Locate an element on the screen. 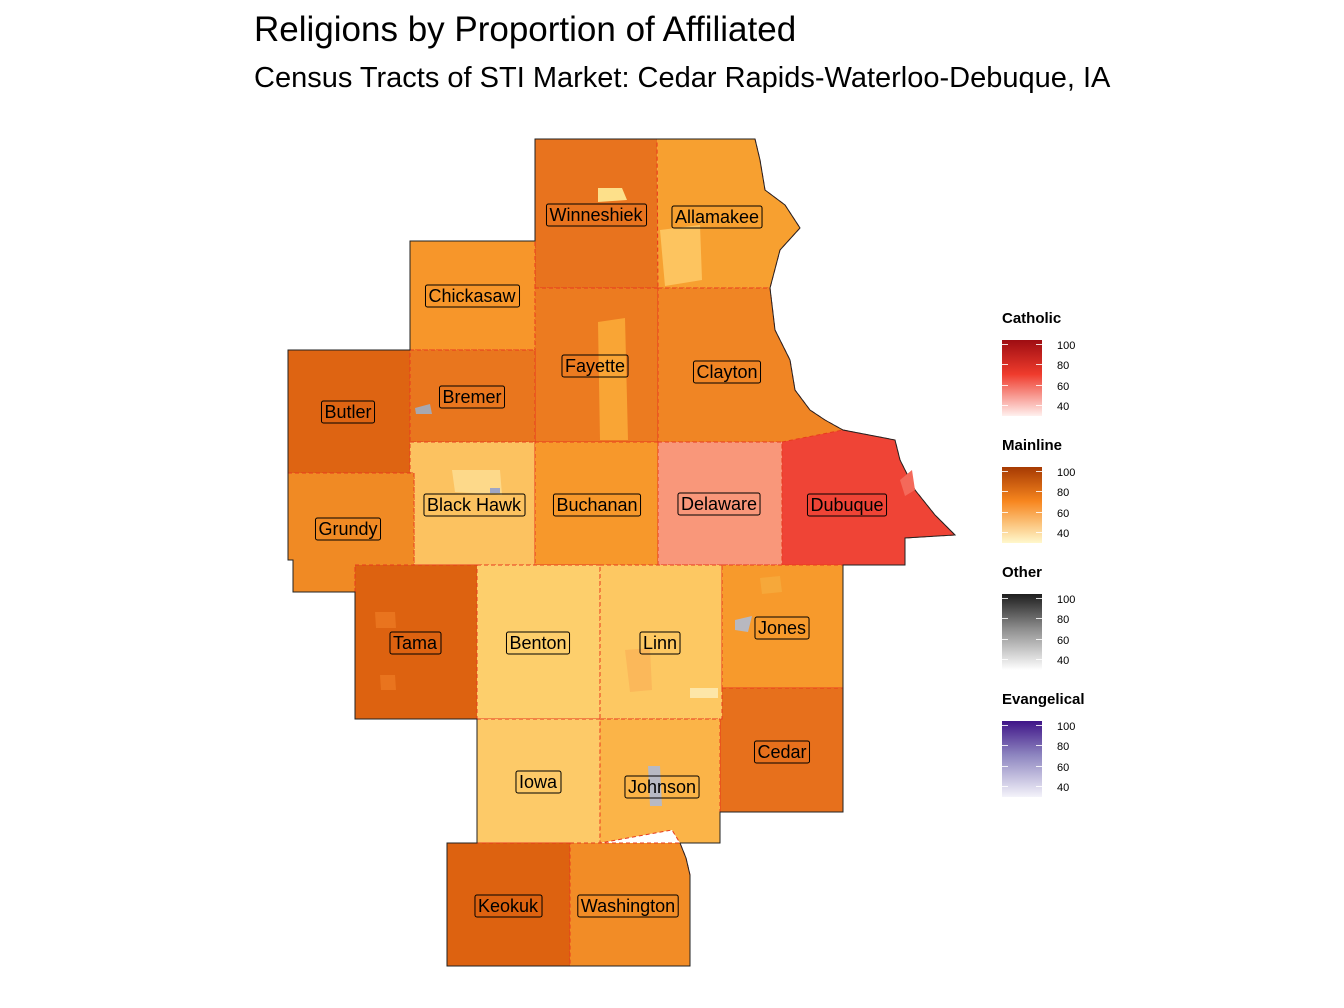 The image size is (1344, 1008). county-label-black-hawk: Black Hawk is located at coordinates (474, 505).